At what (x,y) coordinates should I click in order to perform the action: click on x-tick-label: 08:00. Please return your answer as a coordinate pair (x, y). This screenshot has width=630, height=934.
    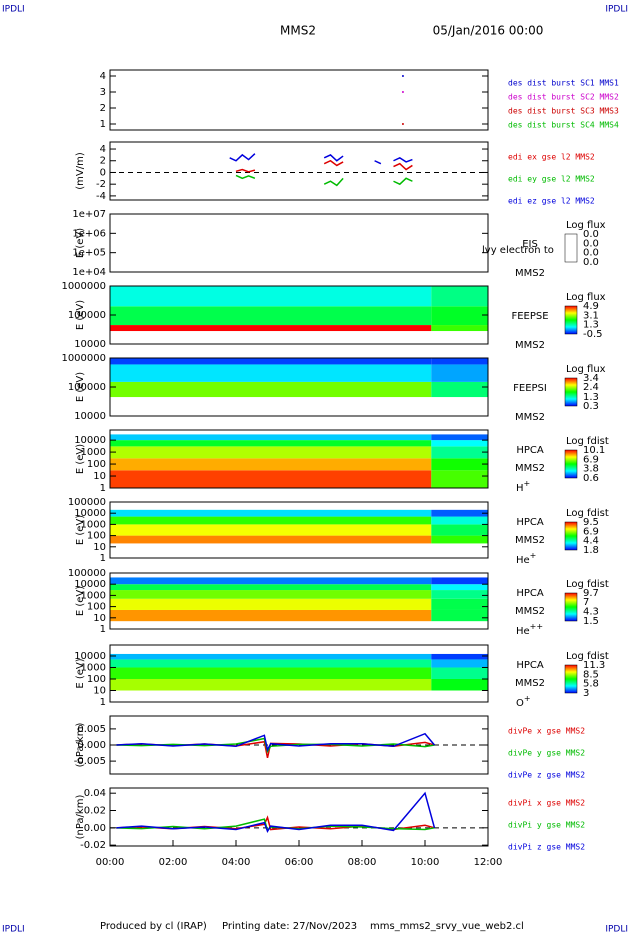
    Looking at the image, I should click on (362, 862).